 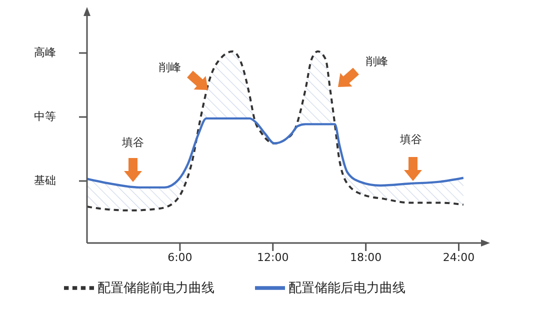 I want to click on x-tick-label: 18:00, so click(x=366, y=257).